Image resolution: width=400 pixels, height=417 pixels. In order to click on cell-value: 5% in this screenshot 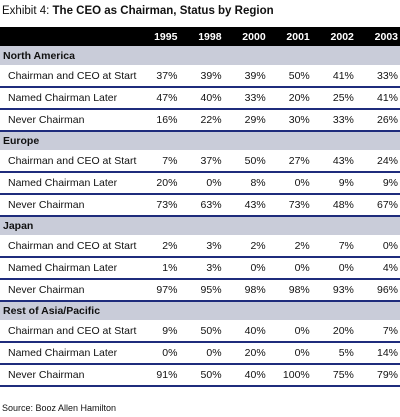, I will do `click(333, 353)`.